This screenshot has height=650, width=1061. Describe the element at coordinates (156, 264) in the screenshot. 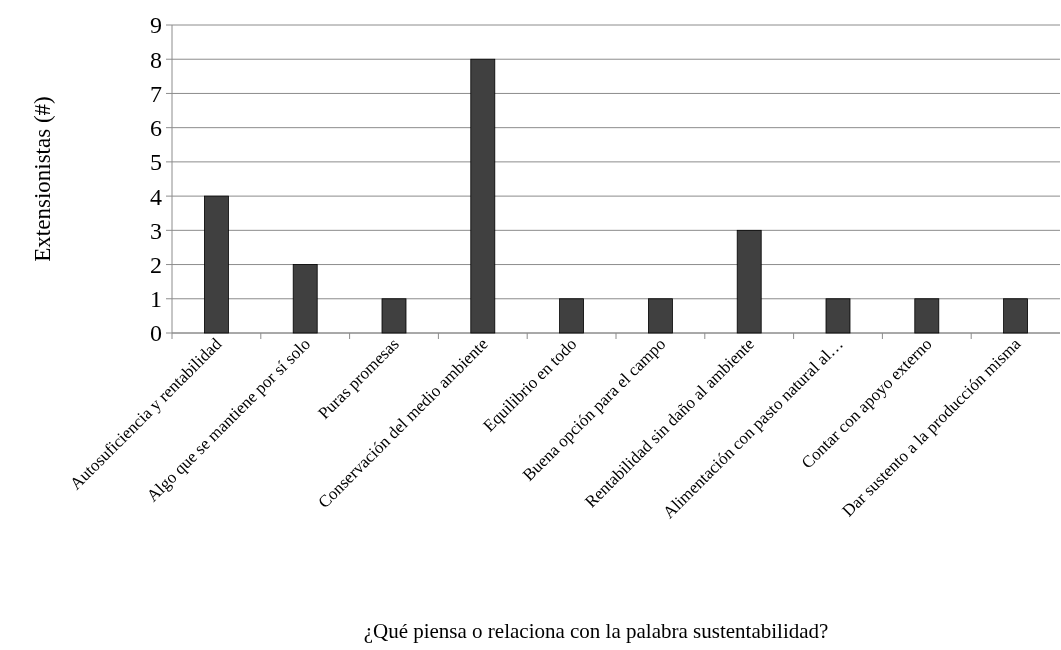

I see `y-tick-label: 2` at that location.